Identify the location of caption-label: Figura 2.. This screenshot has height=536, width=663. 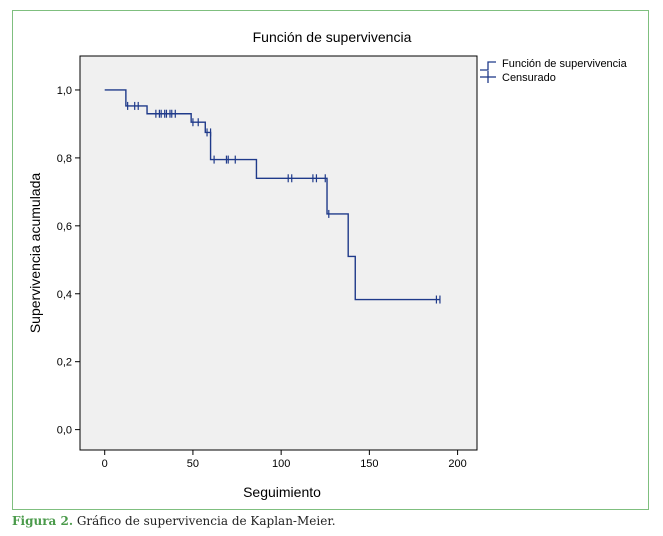
(42, 521).